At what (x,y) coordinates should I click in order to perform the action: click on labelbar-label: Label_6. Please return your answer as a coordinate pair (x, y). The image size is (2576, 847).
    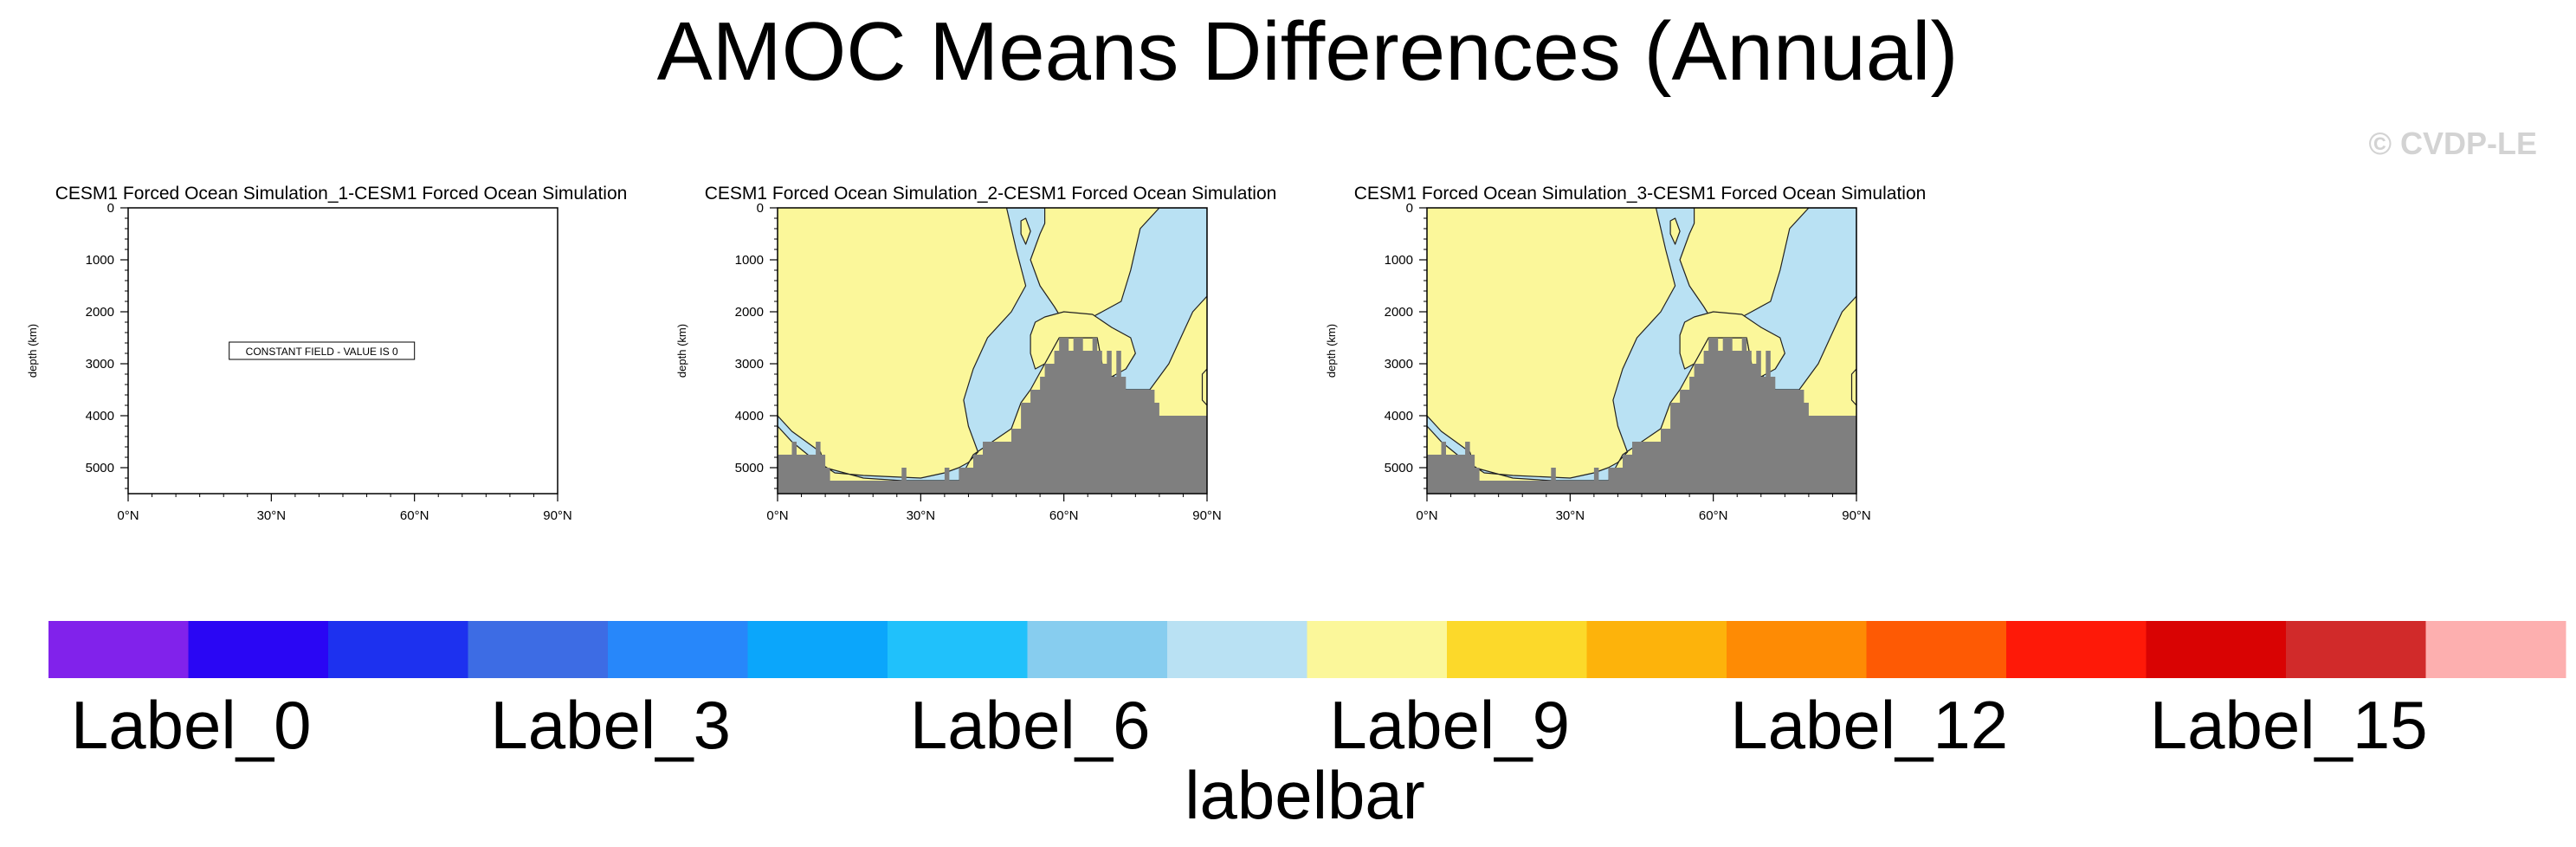
    Looking at the image, I should click on (1030, 725).